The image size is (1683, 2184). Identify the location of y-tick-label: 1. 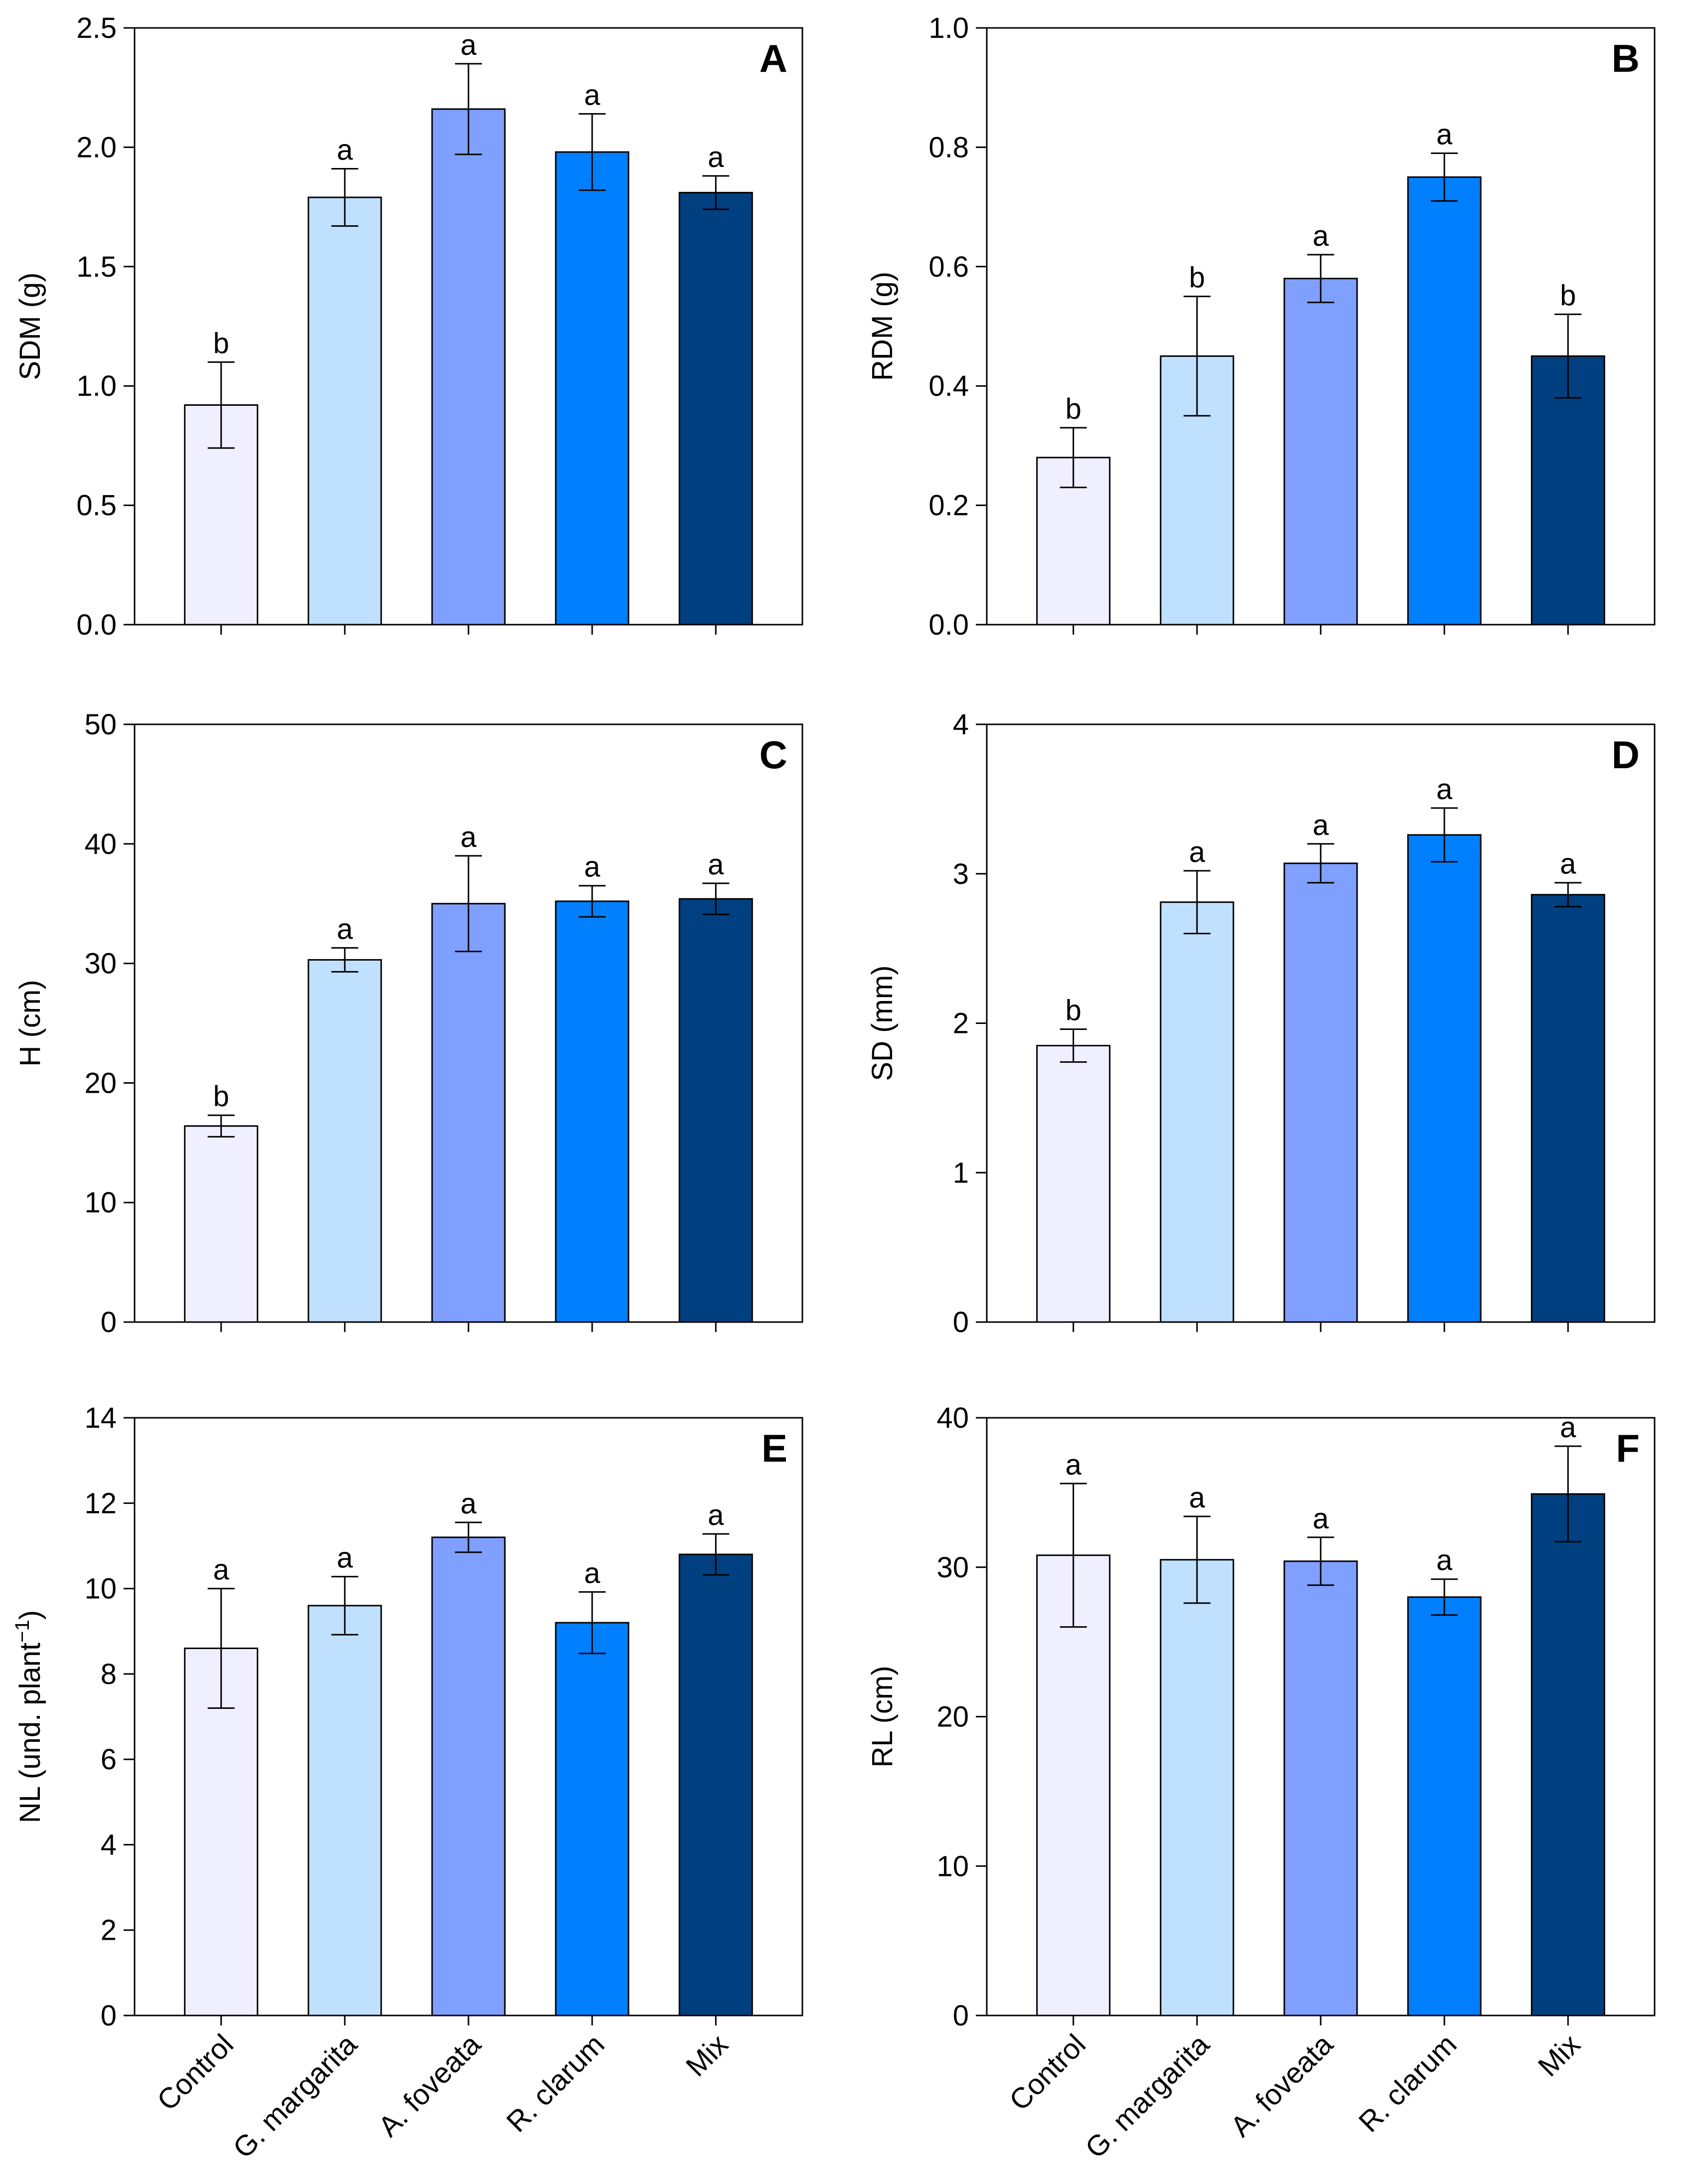
(961, 1173).